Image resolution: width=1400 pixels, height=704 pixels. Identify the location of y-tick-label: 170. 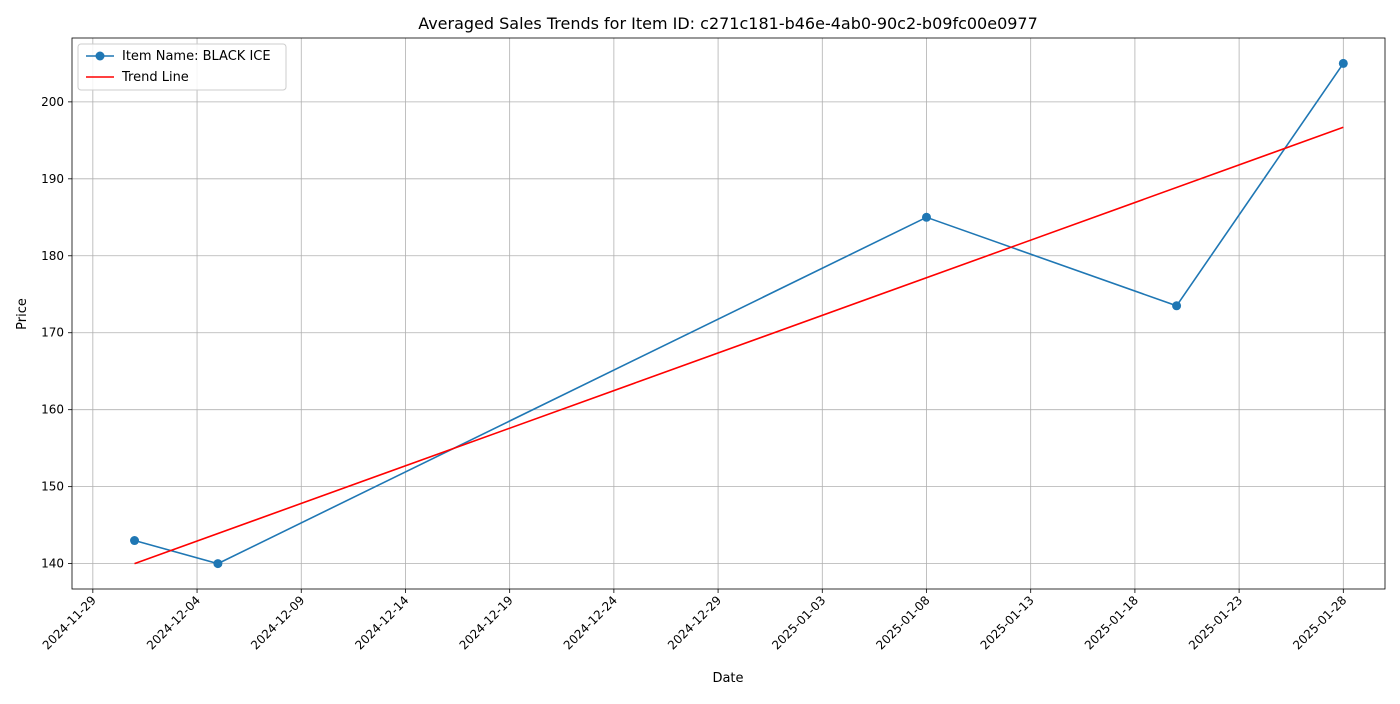
(52, 333).